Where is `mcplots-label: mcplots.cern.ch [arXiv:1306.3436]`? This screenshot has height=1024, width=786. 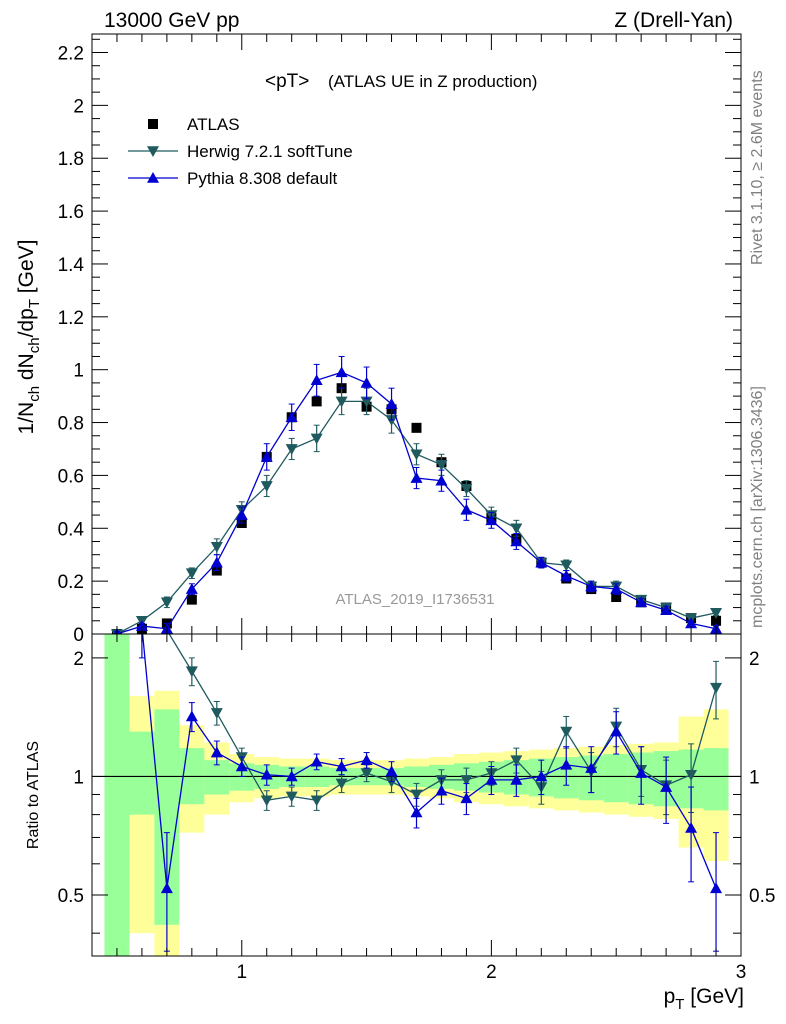 mcplots-label: mcplots.cern.ch [arXiv:1306.3436] is located at coordinates (757, 507).